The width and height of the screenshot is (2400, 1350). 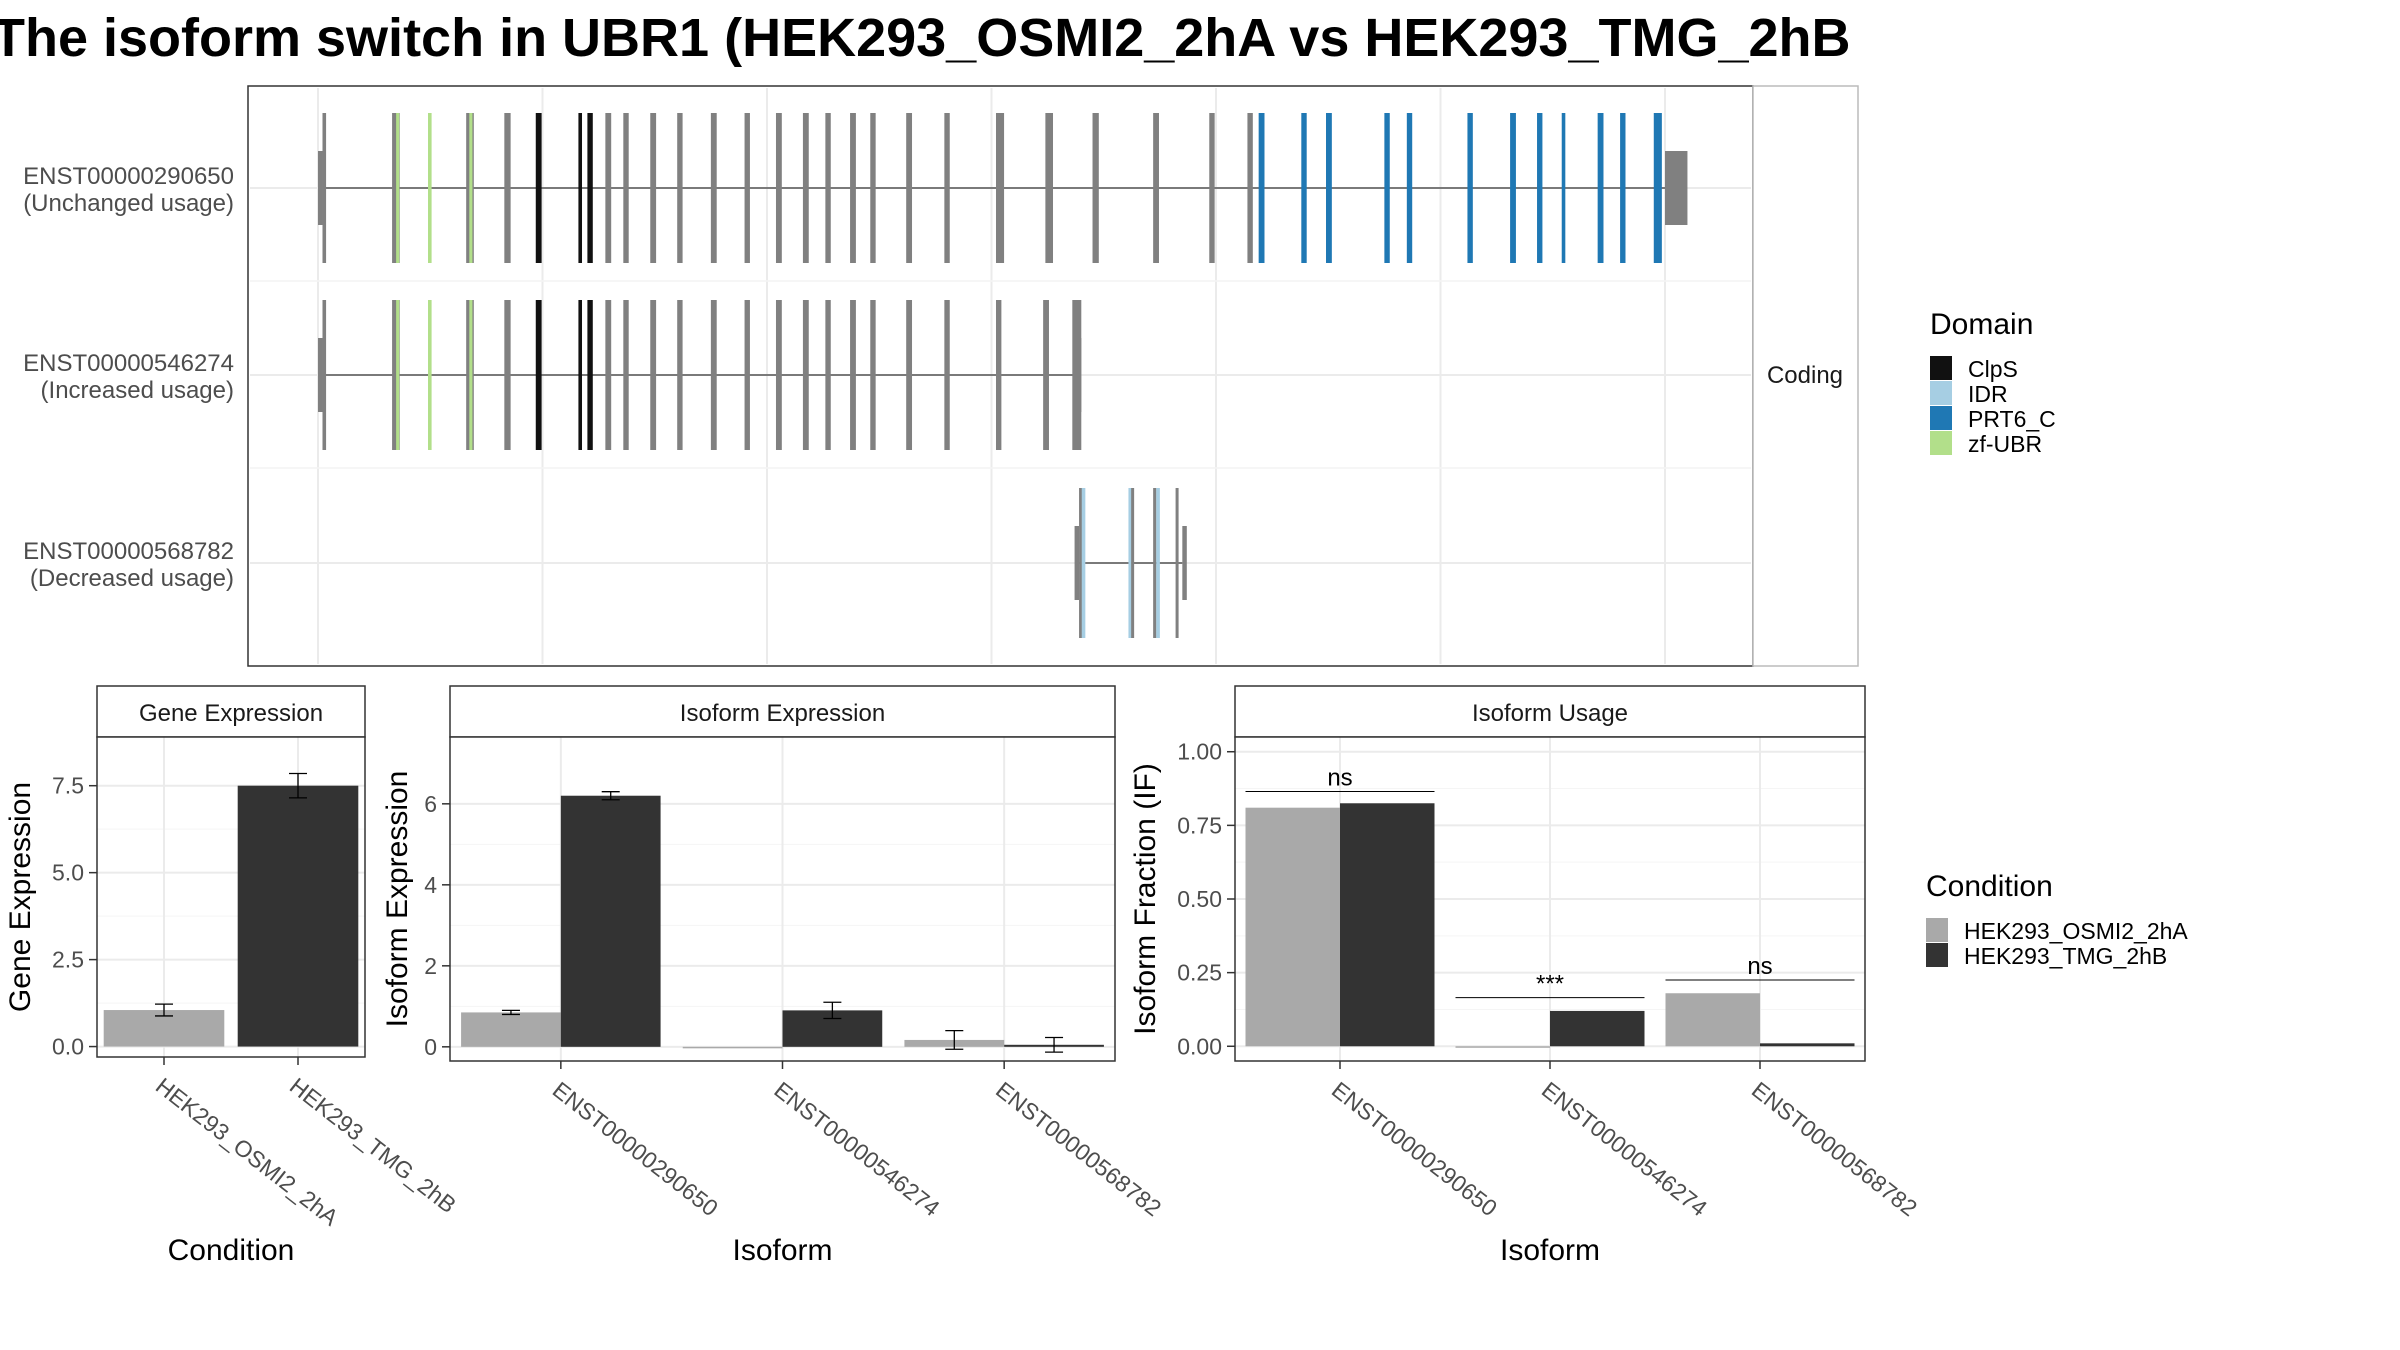 I want to click on panel-title: Gene Expression, so click(x=231, y=713).